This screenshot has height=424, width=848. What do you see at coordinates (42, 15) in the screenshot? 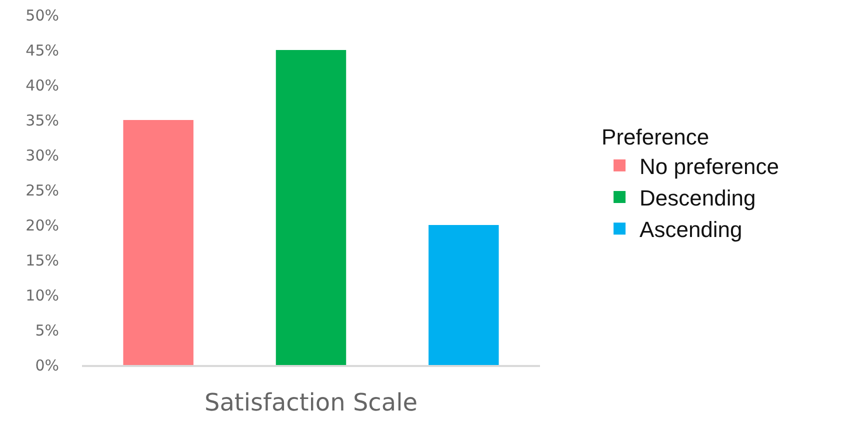
I see `y-tick-label: 50%` at bounding box center [42, 15].